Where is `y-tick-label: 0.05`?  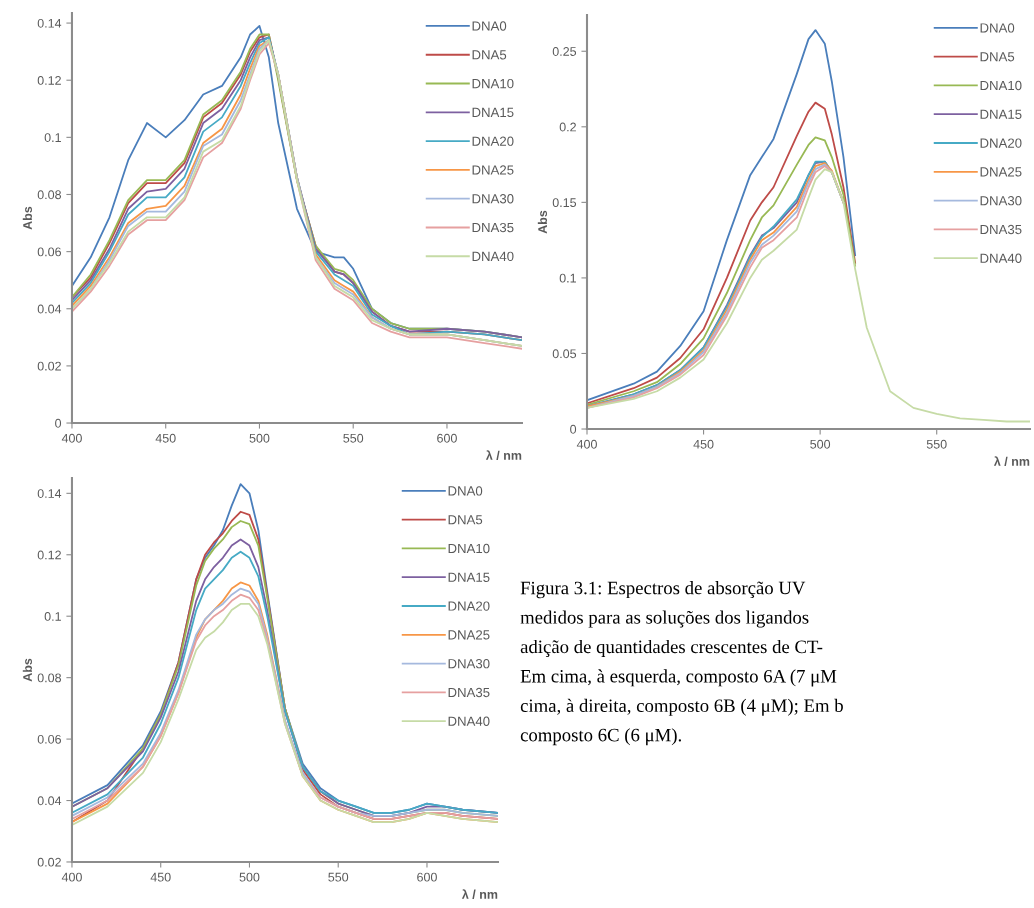 y-tick-label: 0.05 is located at coordinates (564, 354).